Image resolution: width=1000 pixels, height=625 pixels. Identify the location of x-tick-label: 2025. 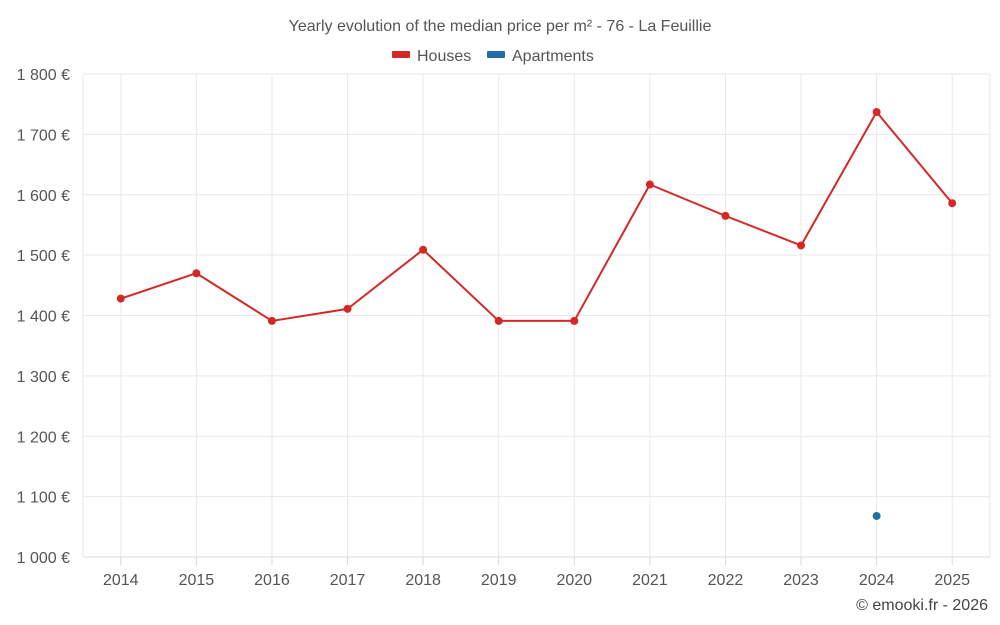
(952, 580).